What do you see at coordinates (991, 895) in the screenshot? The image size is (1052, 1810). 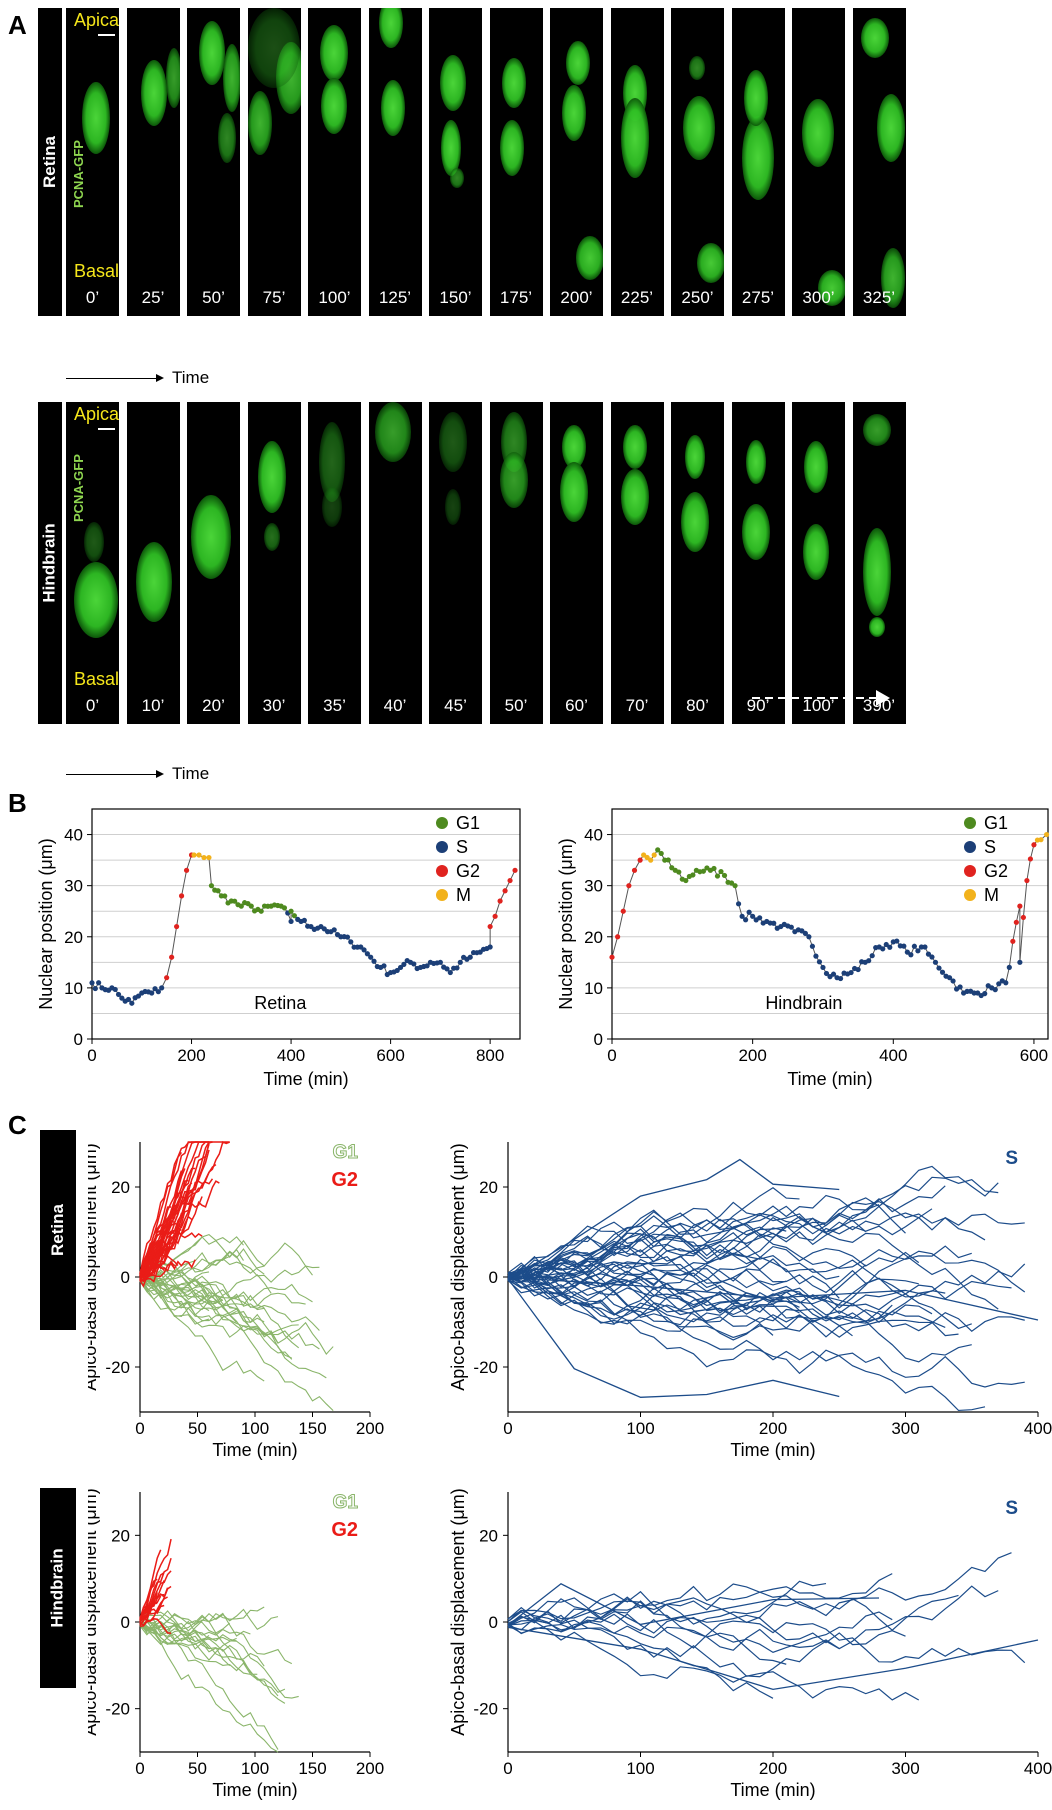 I see `legend-label: M` at bounding box center [991, 895].